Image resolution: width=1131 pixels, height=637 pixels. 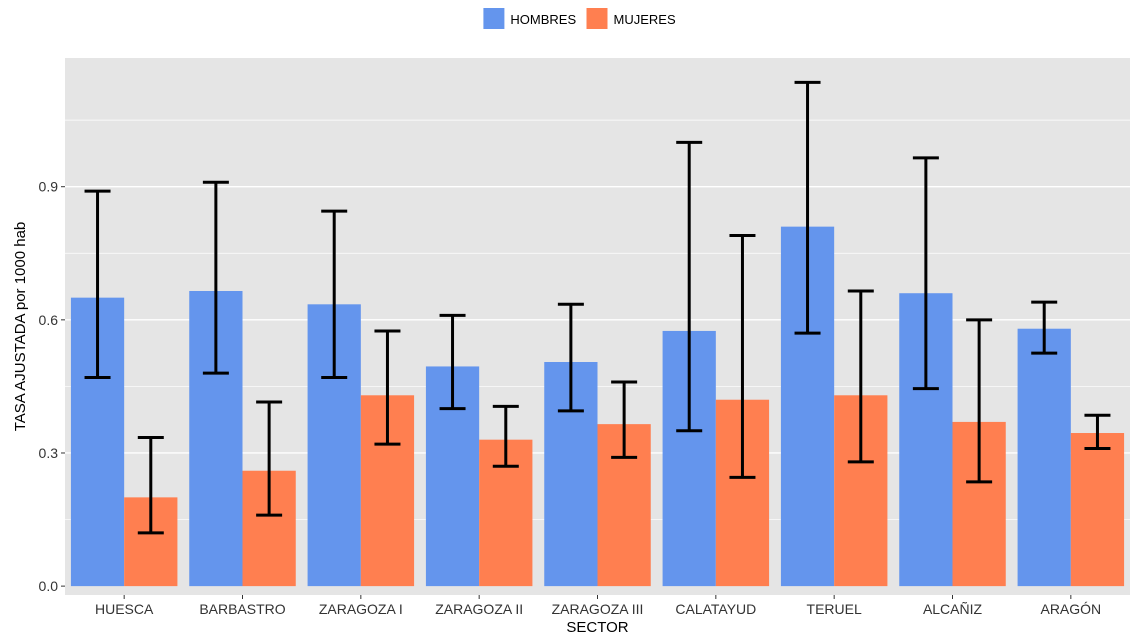 What do you see at coordinates (598, 609) in the screenshot?
I see `x-tick-label: ZARAGOZA III` at bounding box center [598, 609].